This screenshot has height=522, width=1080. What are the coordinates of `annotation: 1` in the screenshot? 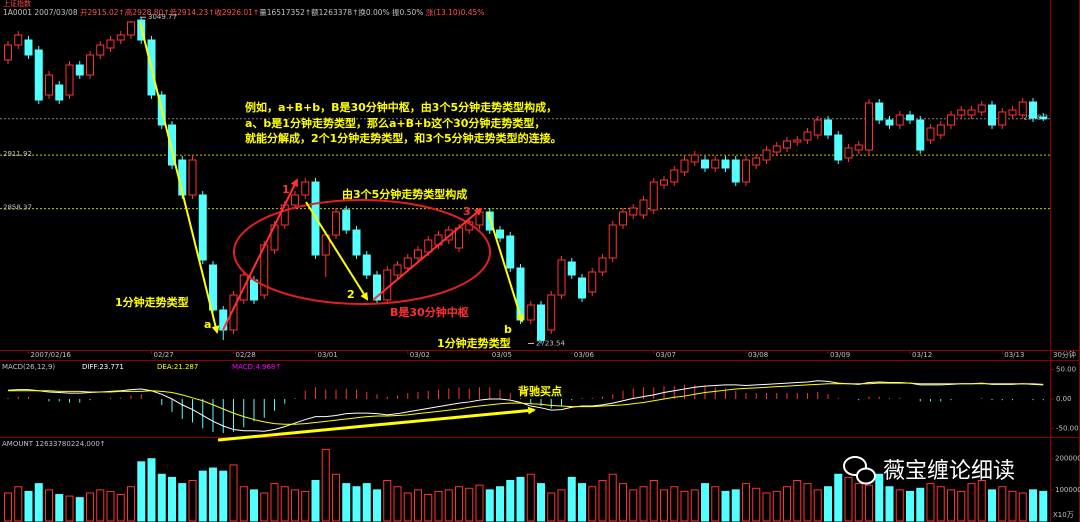 It's located at (286, 189).